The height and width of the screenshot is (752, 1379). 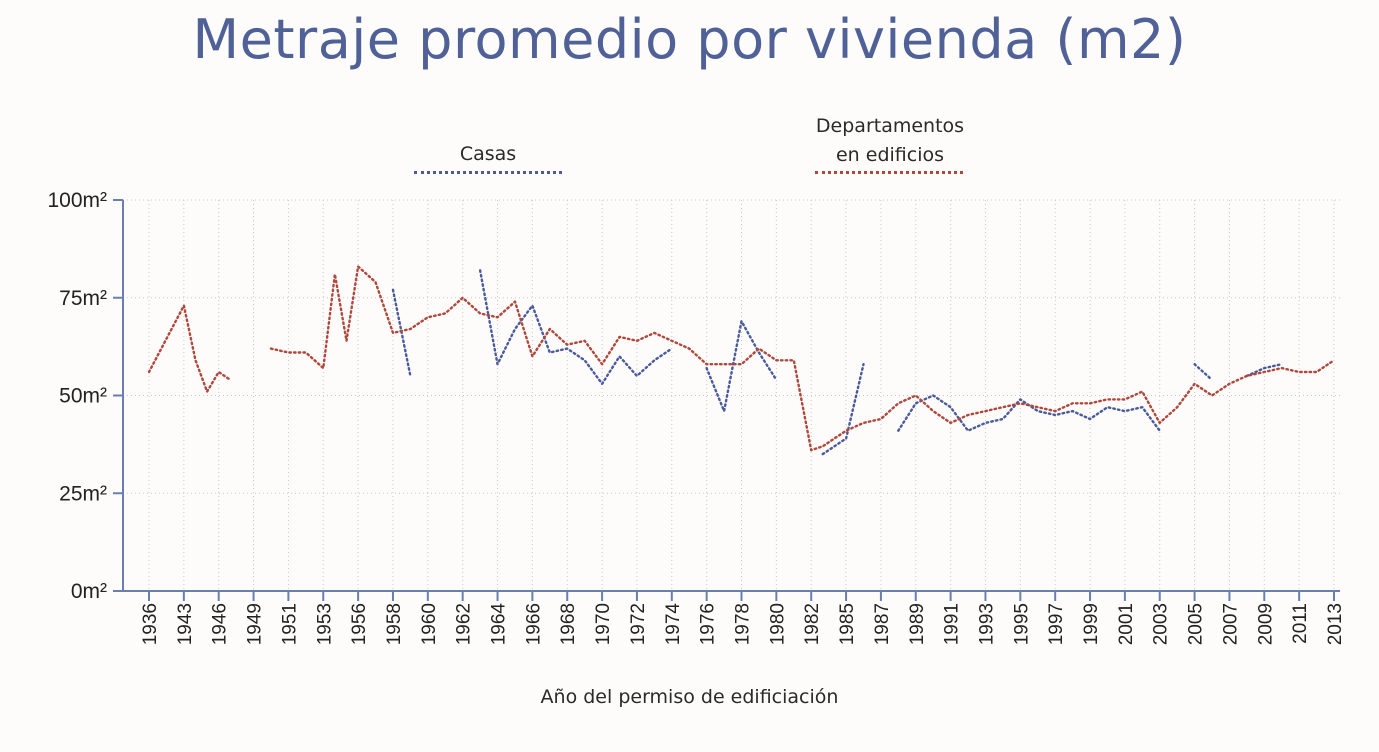 What do you see at coordinates (882, 624) in the screenshot?
I see `x-tick-label: 1987` at bounding box center [882, 624].